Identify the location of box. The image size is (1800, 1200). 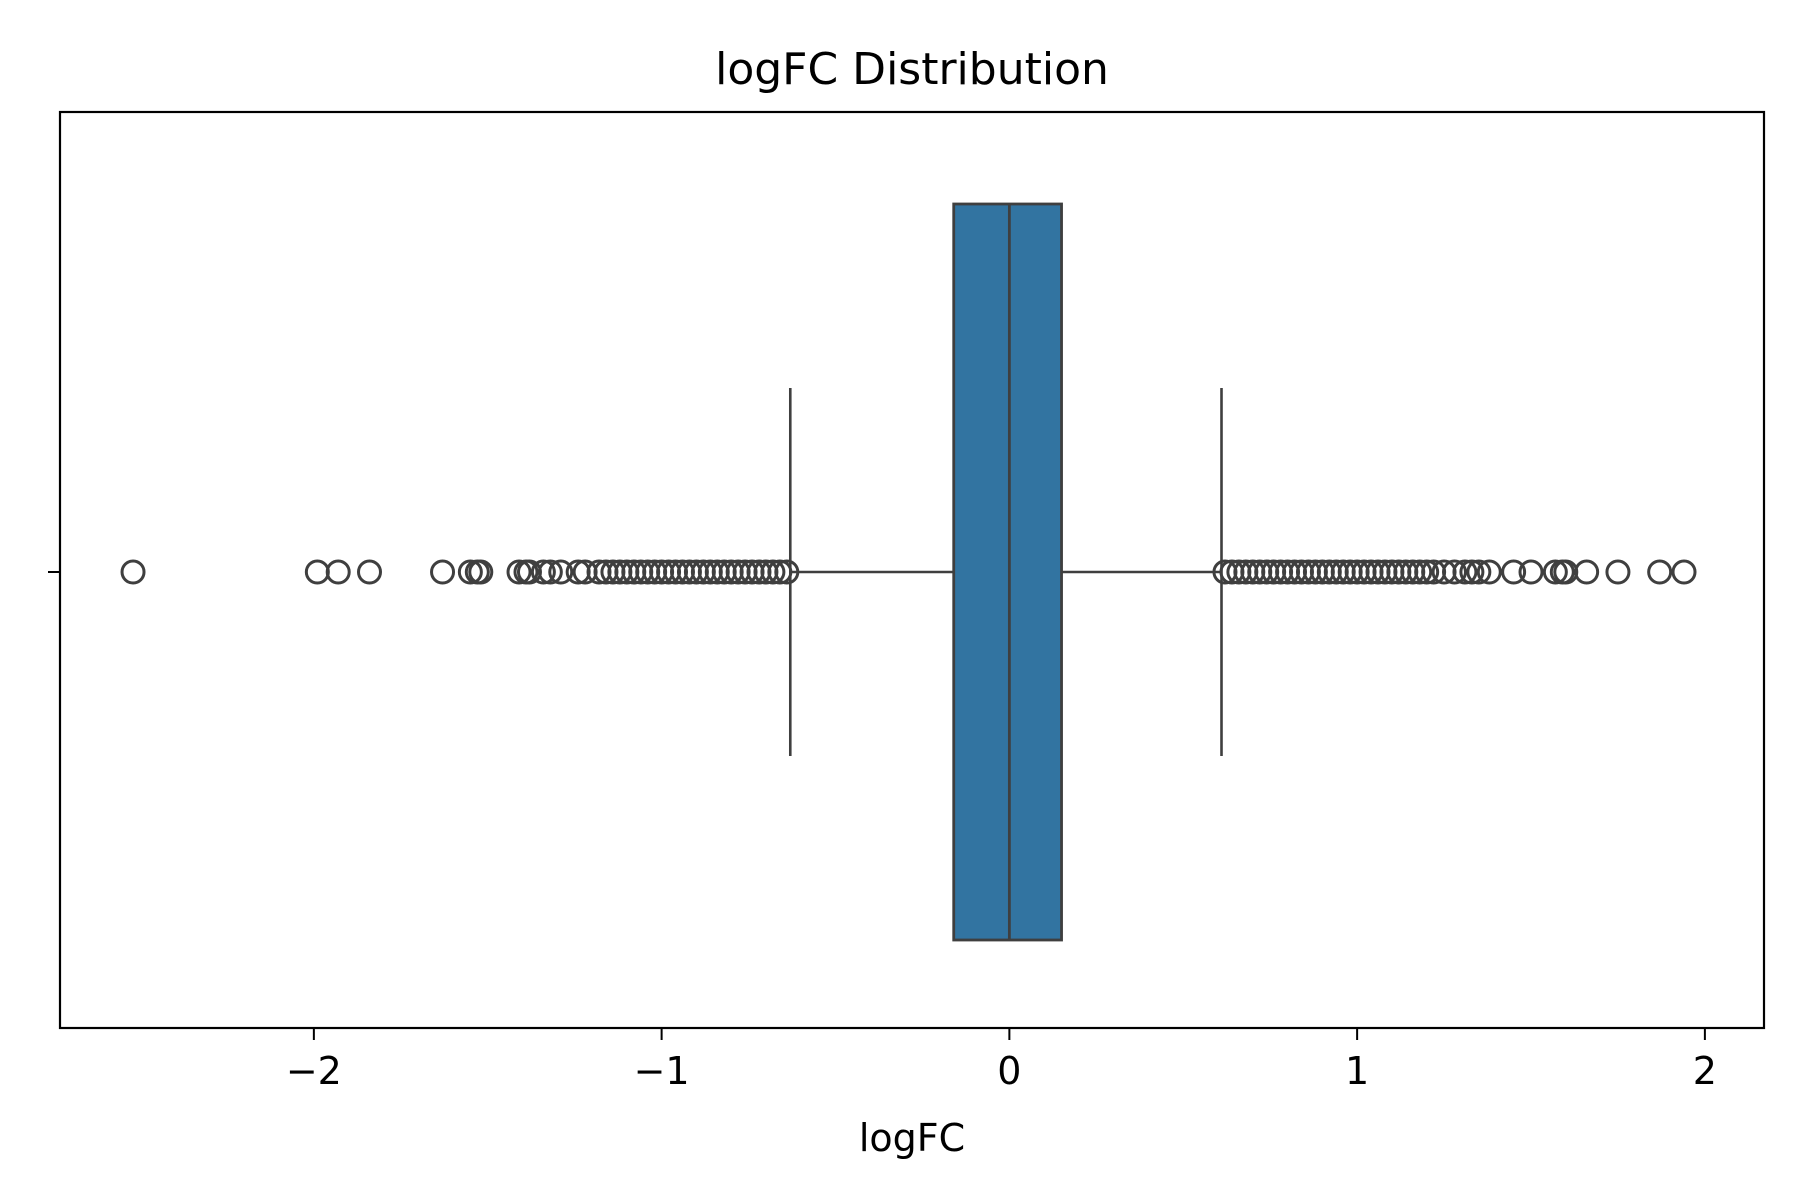
(1007, 572).